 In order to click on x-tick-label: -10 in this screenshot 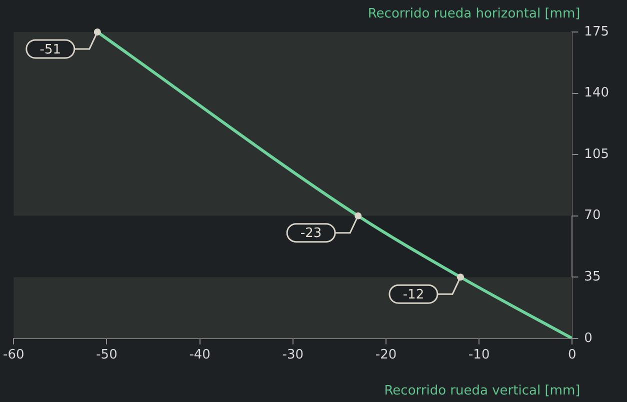, I will do `click(479, 355)`.